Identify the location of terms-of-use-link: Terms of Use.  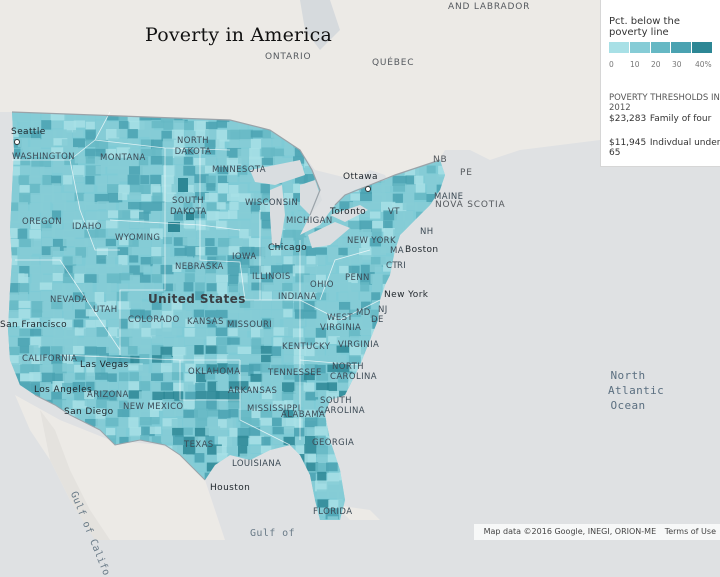
(690, 531).